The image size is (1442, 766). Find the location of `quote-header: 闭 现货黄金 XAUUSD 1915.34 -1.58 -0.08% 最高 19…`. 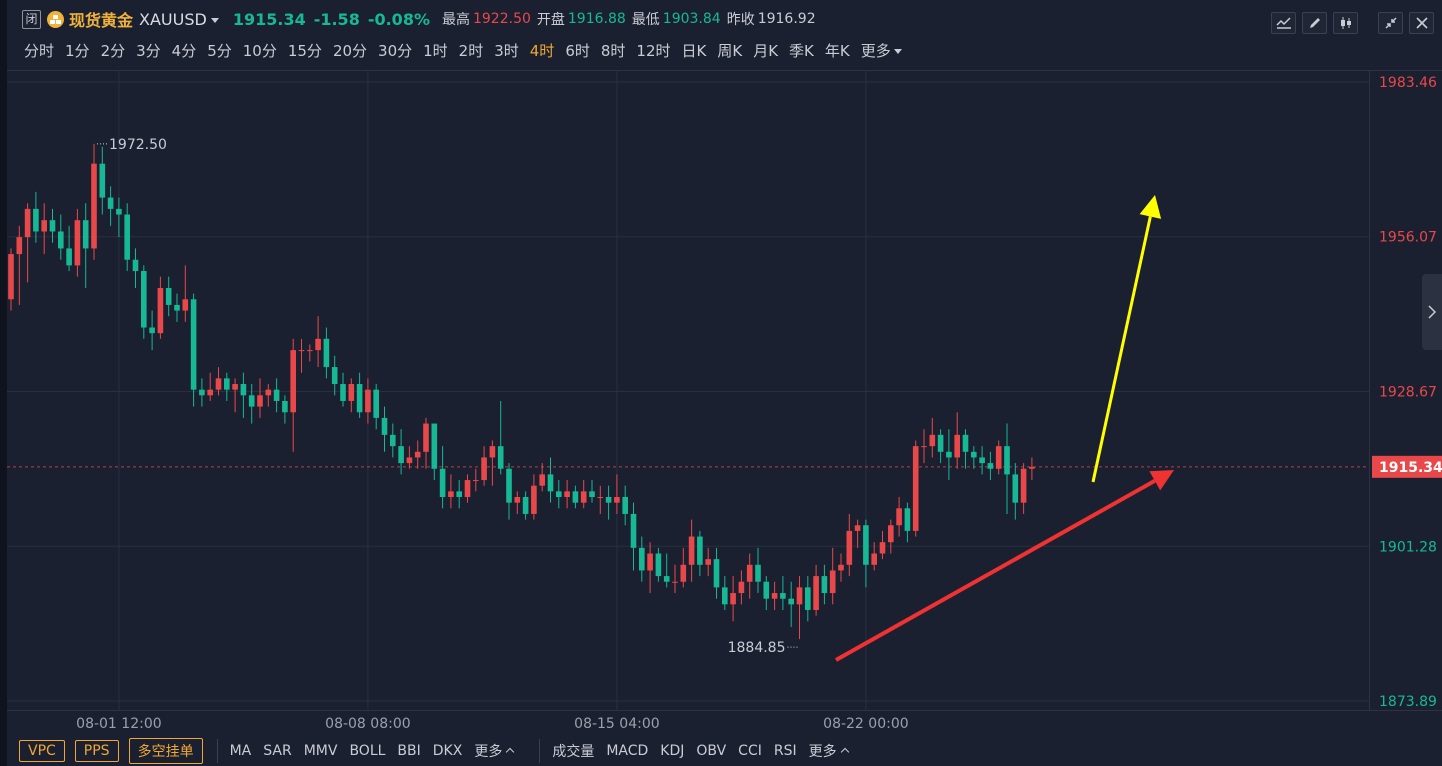

quote-header: 闭 现货黄金 XAUUSD 1915.34 -1.58 -0.08% 最高 19… is located at coordinates (422, 19).